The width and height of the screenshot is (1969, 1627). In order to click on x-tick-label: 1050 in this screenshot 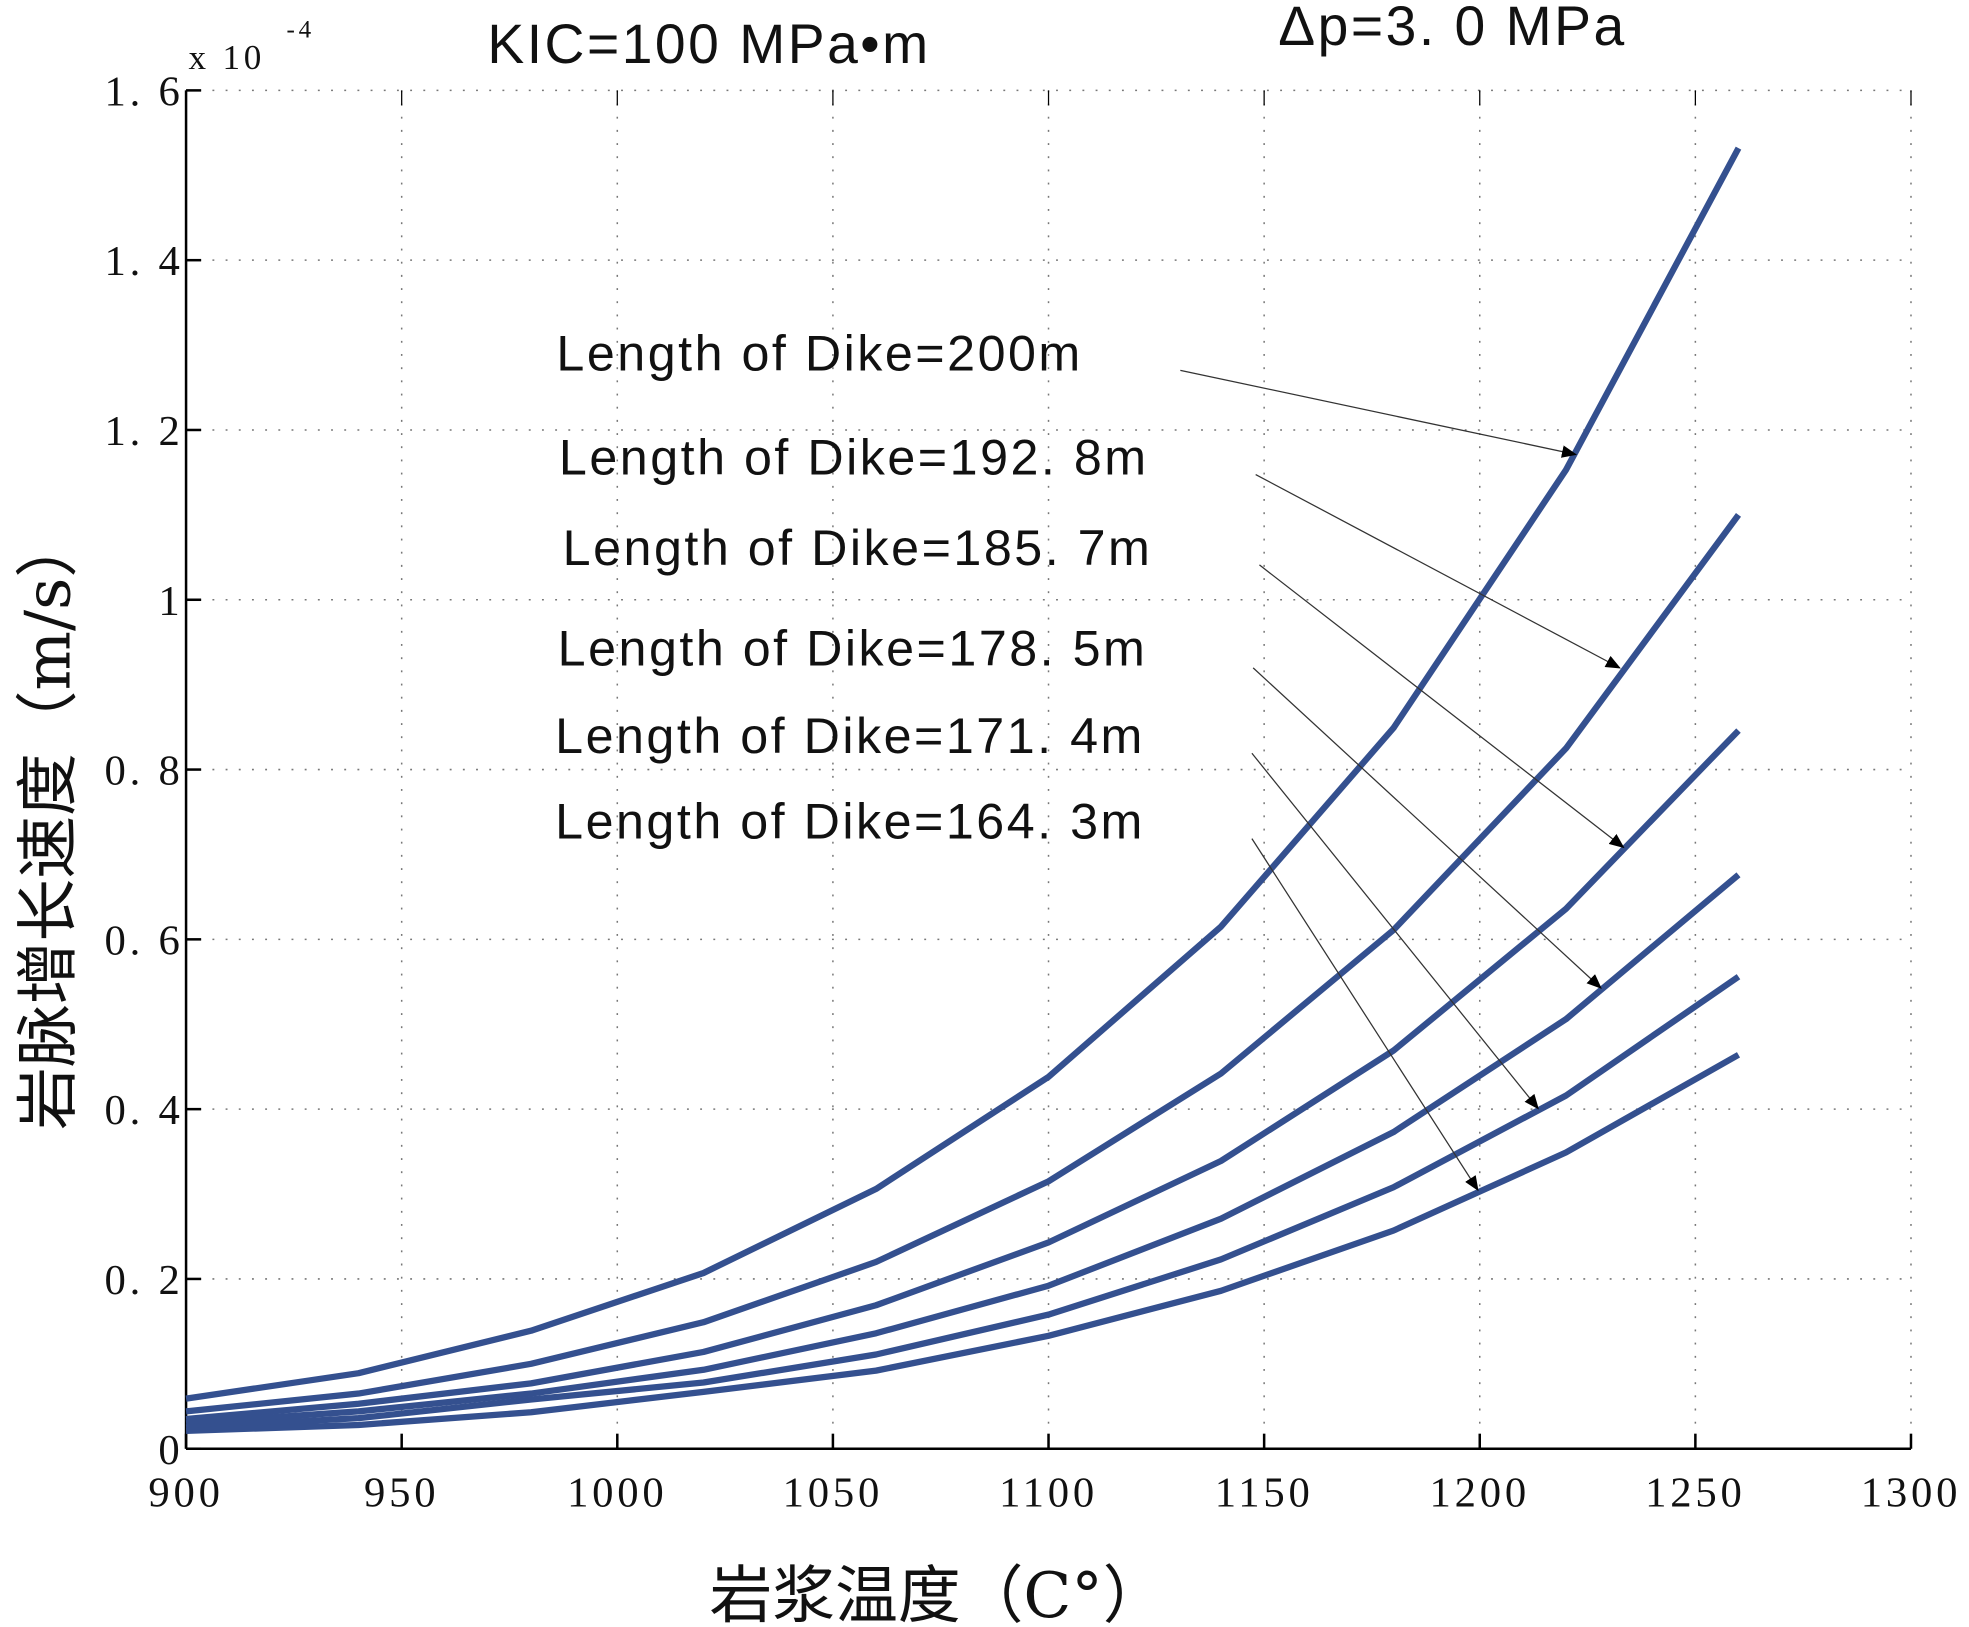, I will do `click(833, 1492)`.